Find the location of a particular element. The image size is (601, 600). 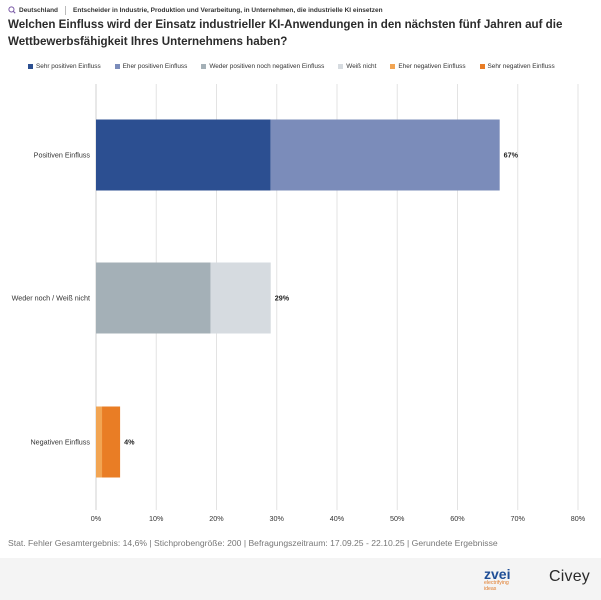

bar-total-label: 29% is located at coordinates (282, 298).